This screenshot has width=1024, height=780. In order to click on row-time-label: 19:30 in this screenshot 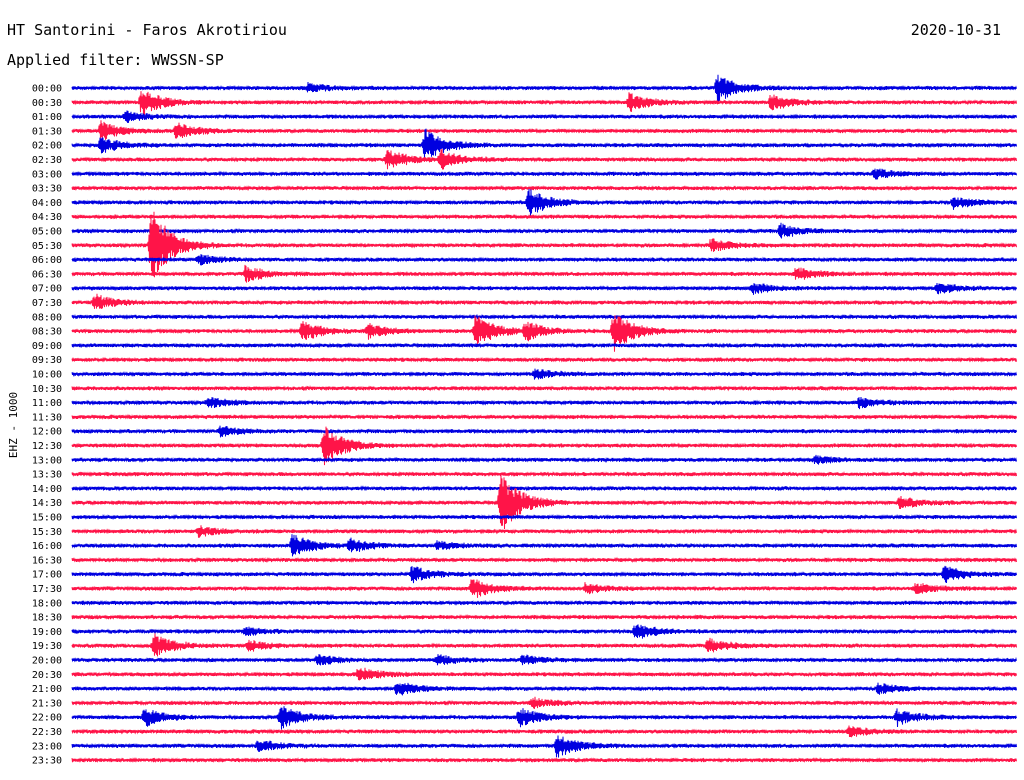, I will do `click(47, 646)`.